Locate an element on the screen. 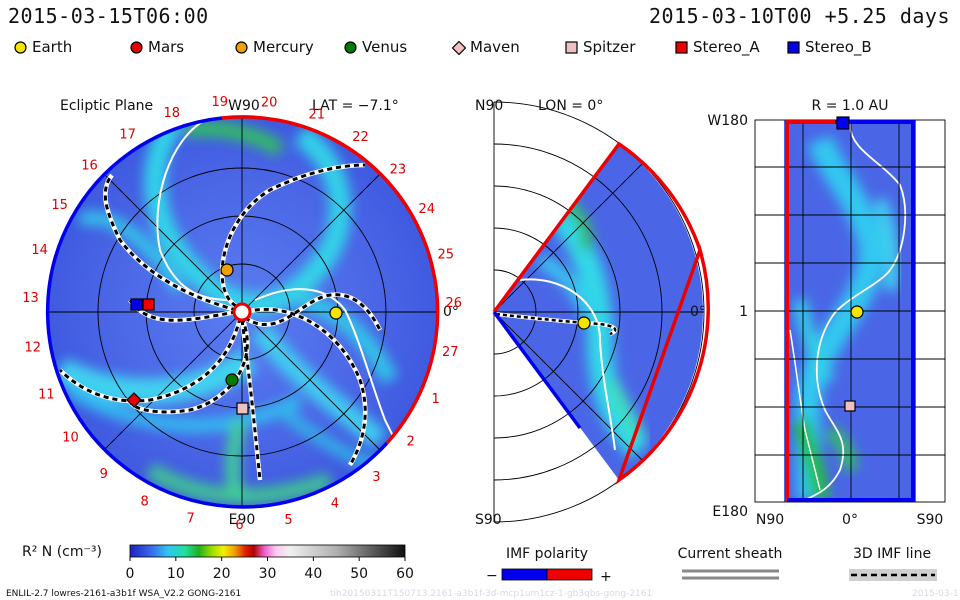  imf-plus-label: + is located at coordinates (606, 577).